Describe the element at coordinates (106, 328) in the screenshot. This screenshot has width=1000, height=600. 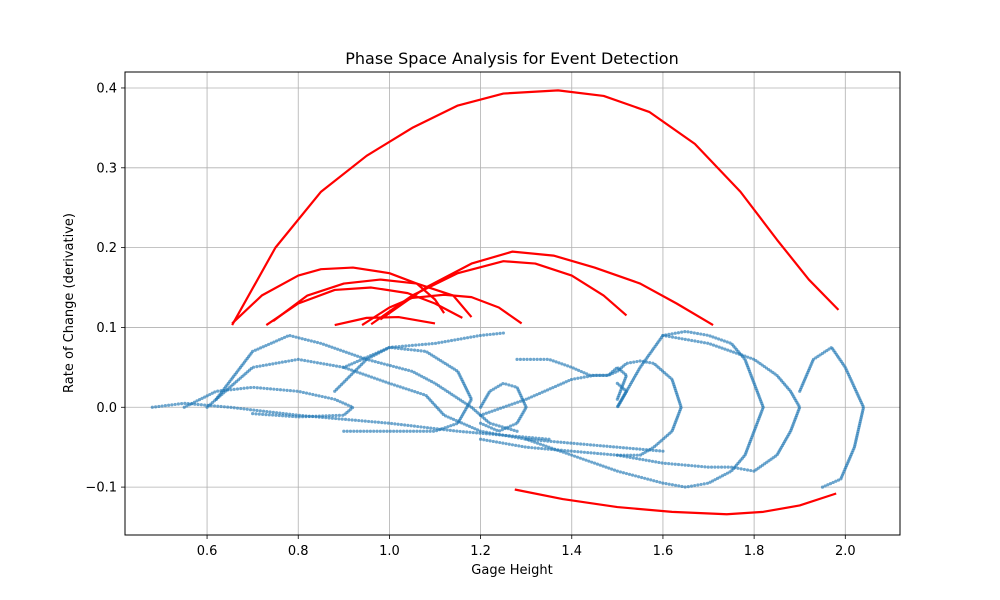
I see `y-tick-label: 0.1` at that location.